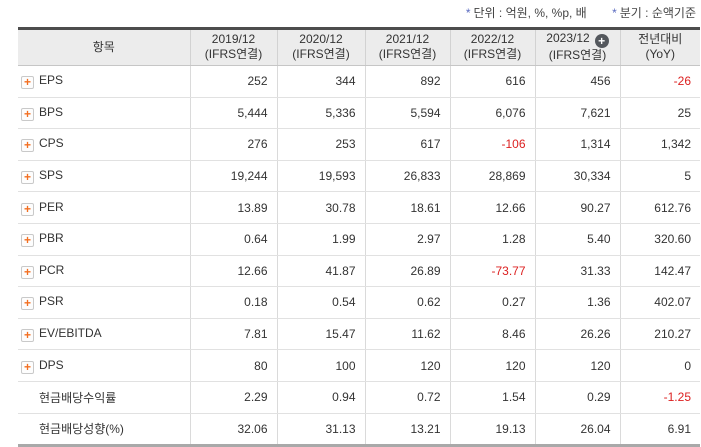 Image resolution: width=701 pixels, height=447 pixels. What do you see at coordinates (654, 12) in the screenshot?
I see `basis-note: * 분기 : 순액기준` at bounding box center [654, 12].